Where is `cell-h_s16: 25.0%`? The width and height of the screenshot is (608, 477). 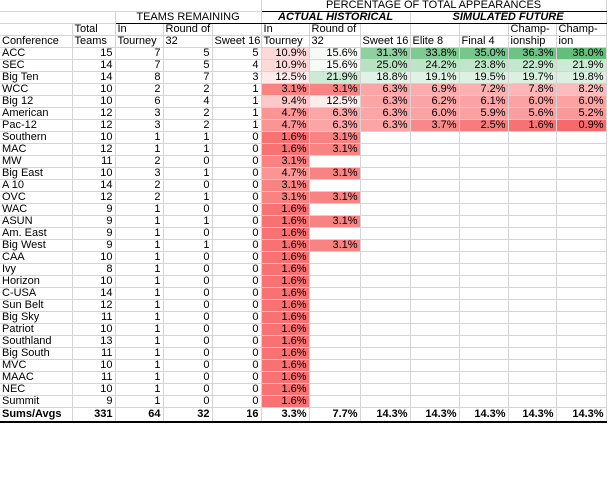 cell-h_s16: 25.0% is located at coordinates (385, 65).